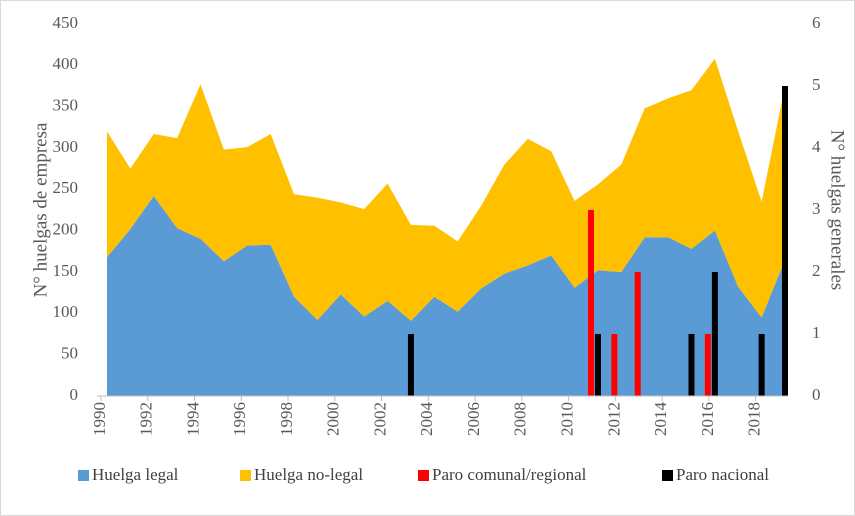  Describe the element at coordinates (66, 22) in the screenshot. I see `y-tick-label: 450` at that location.